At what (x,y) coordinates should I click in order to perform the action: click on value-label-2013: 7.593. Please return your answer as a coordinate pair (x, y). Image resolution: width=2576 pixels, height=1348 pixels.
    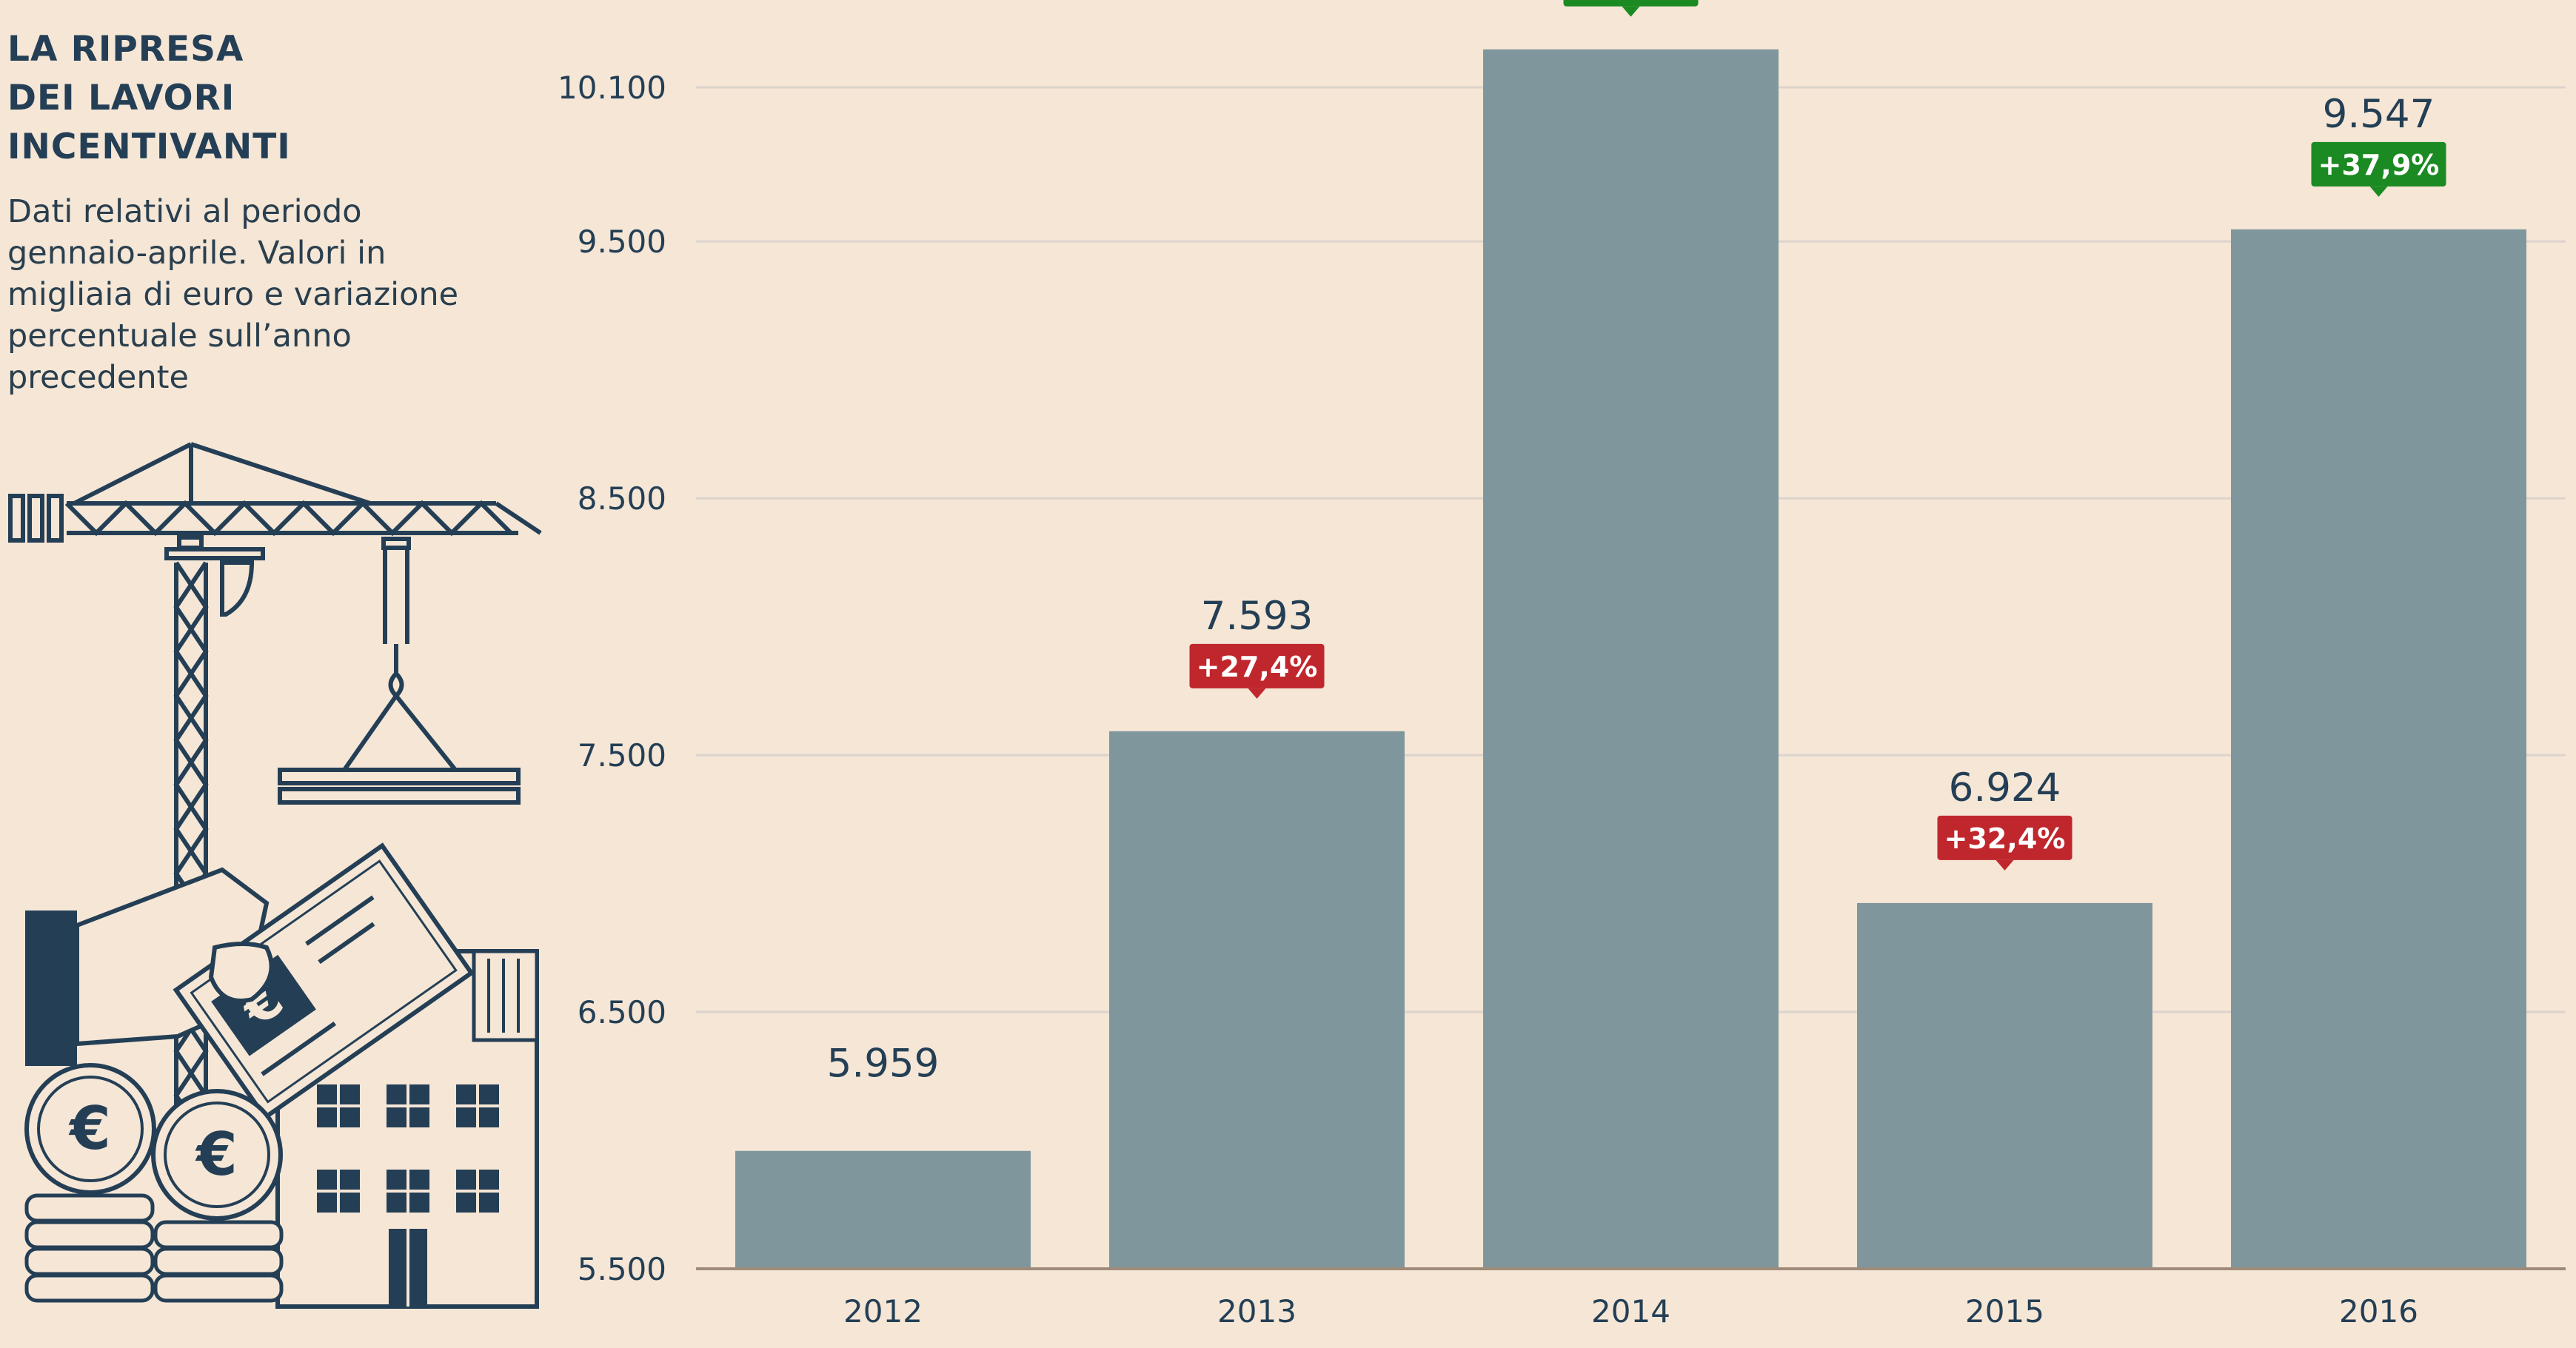
    Looking at the image, I should click on (1257, 616).